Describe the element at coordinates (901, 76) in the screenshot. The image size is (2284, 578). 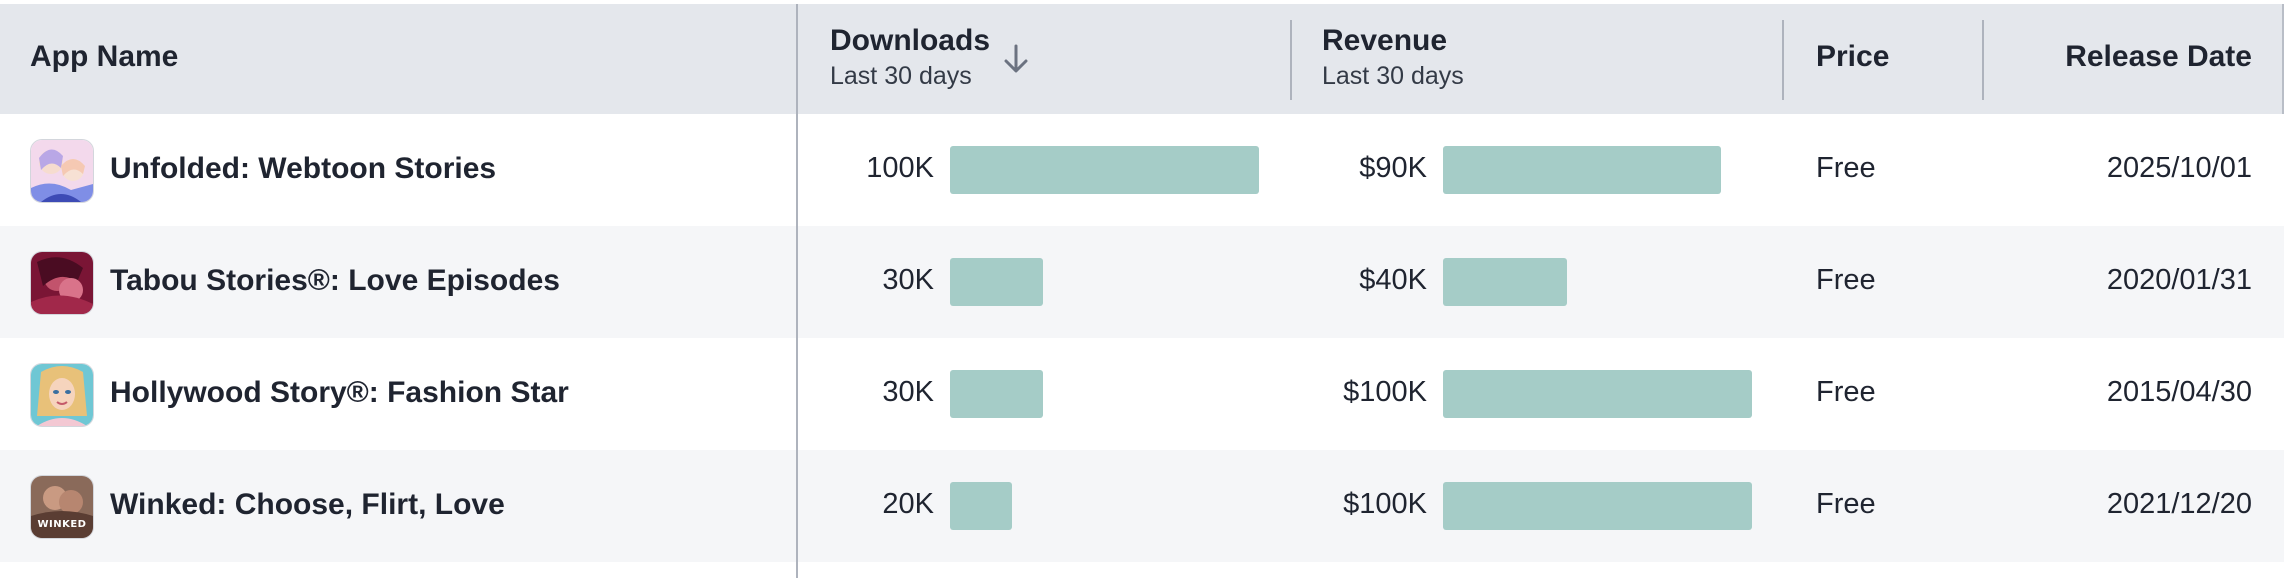
I see `header-downloads-sub: Last 30 days` at that location.